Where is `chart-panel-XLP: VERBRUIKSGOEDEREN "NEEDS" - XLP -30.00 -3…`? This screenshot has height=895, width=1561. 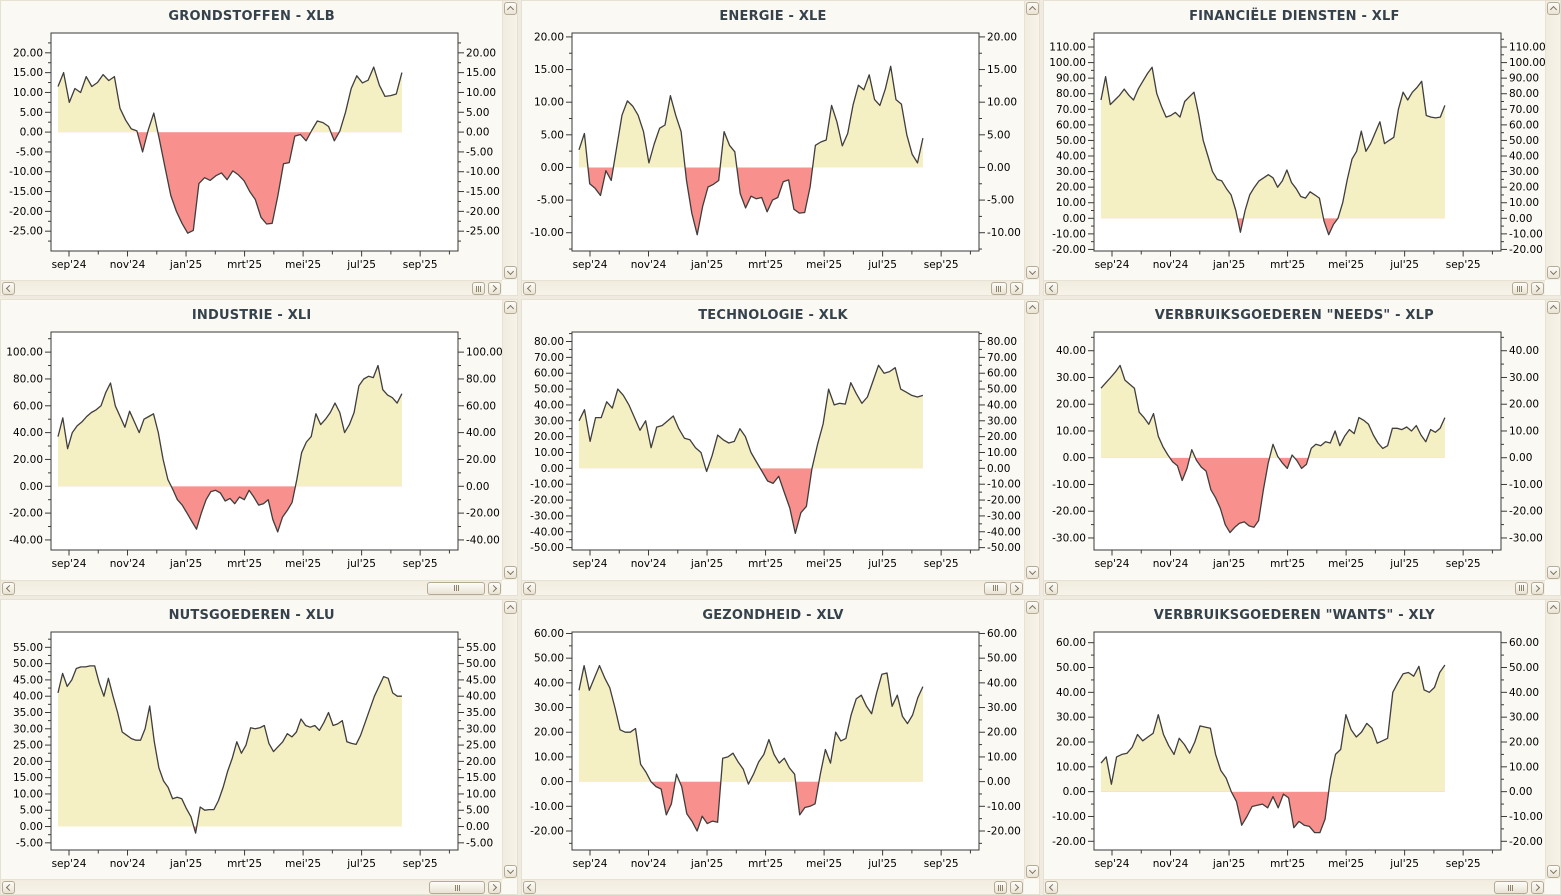 chart-panel-XLP: VERBRUIKSGOEDEREN "NEEDS" - XLP -30.00 -3… is located at coordinates (1301, 447).